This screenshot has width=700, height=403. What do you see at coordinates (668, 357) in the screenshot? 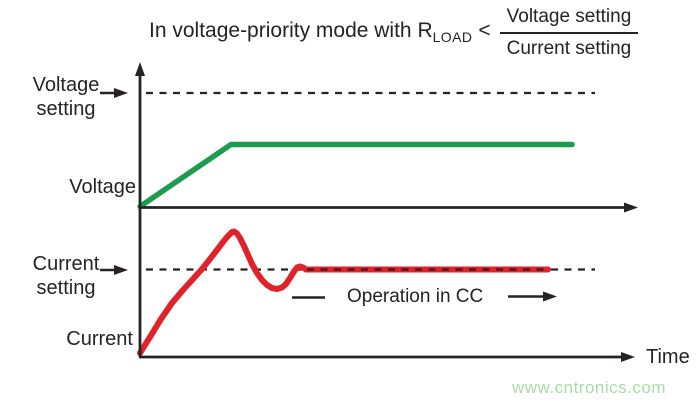
I see `time-axis-label: Time` at bounding box center [668, 357].